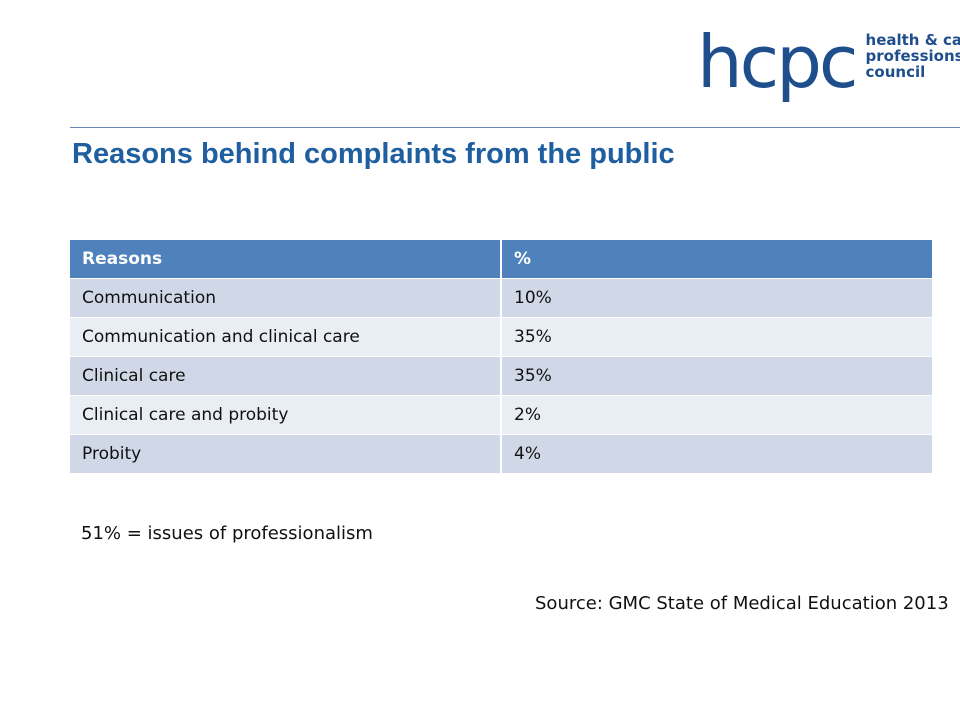 The height and width of the screenshot is (720, 960). Describe the element at coordinates (778, 62) in the screenshot. I see `logo-wordmark: hcpc` at that location.